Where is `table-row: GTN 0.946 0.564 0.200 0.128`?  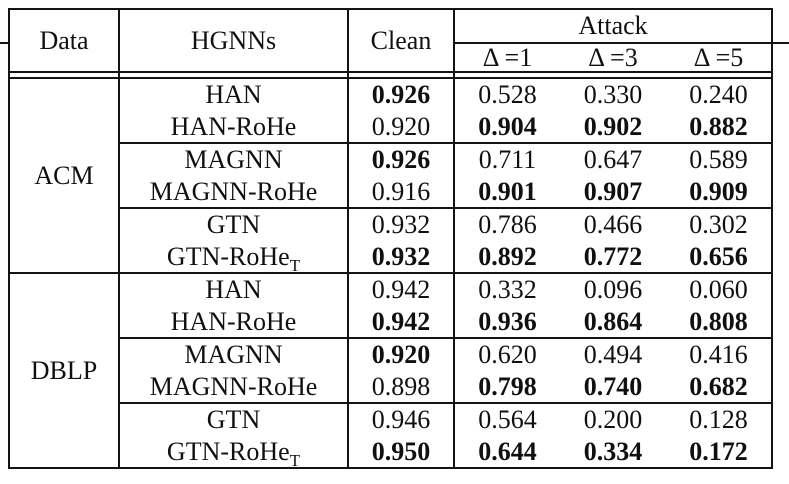
table-row: GTN 0.946 0.564 0.200 0.128 is located at coordinates (390, 419).